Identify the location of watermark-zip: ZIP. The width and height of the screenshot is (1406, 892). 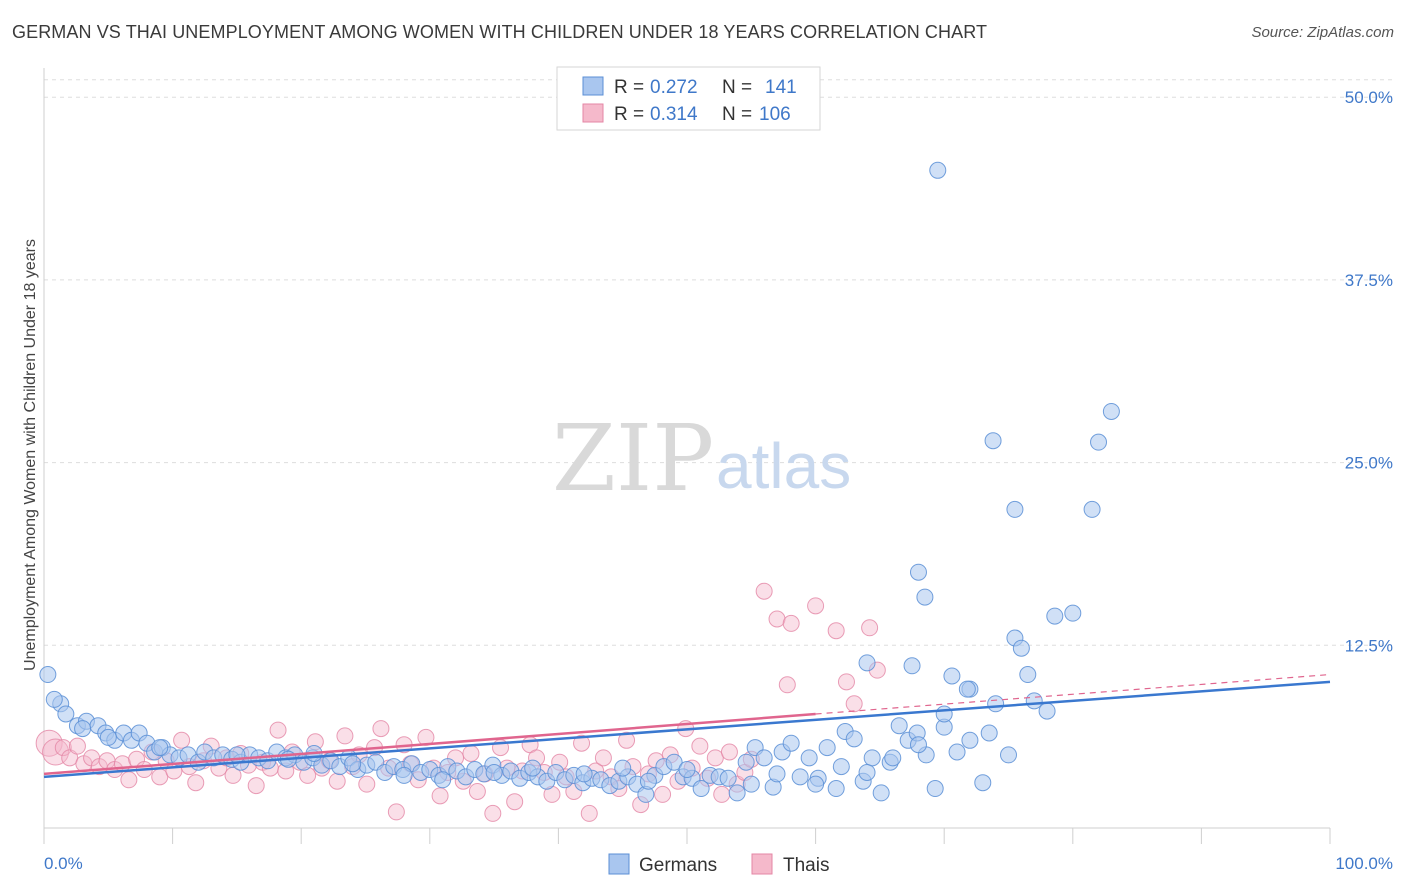
(633, 458).